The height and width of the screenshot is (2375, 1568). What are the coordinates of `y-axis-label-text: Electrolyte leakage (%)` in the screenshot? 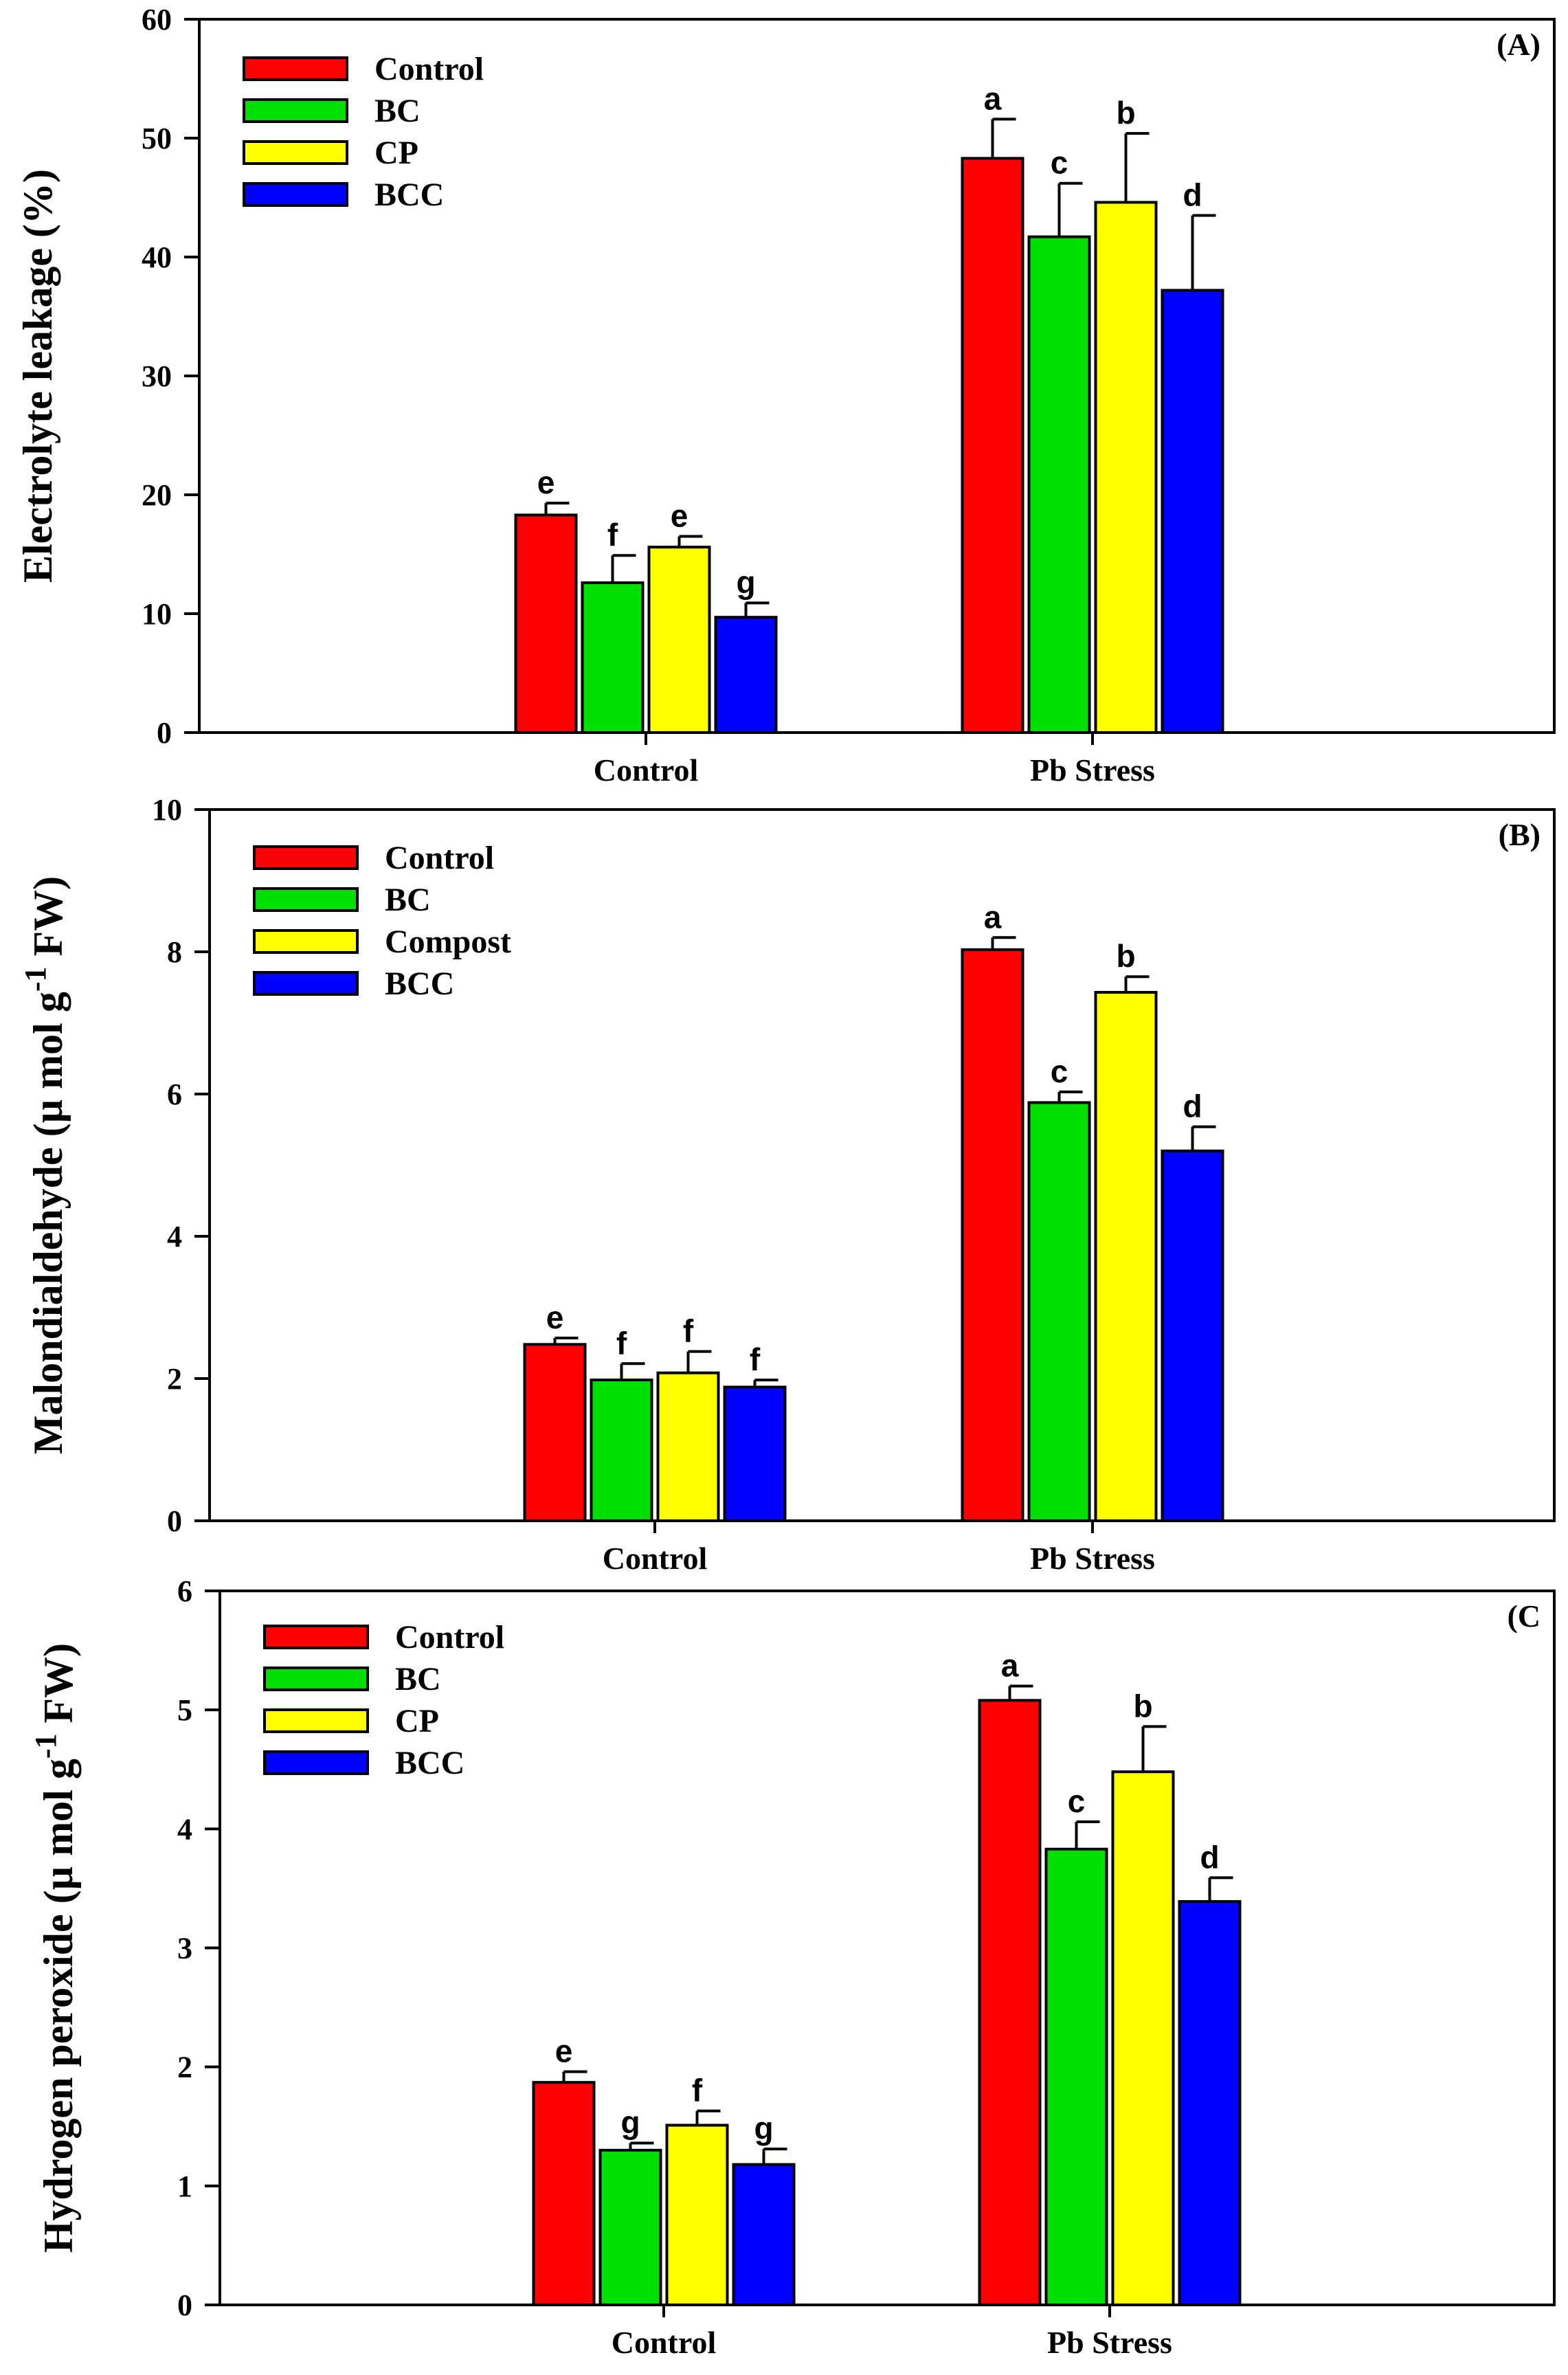 It's located at (37, 376).